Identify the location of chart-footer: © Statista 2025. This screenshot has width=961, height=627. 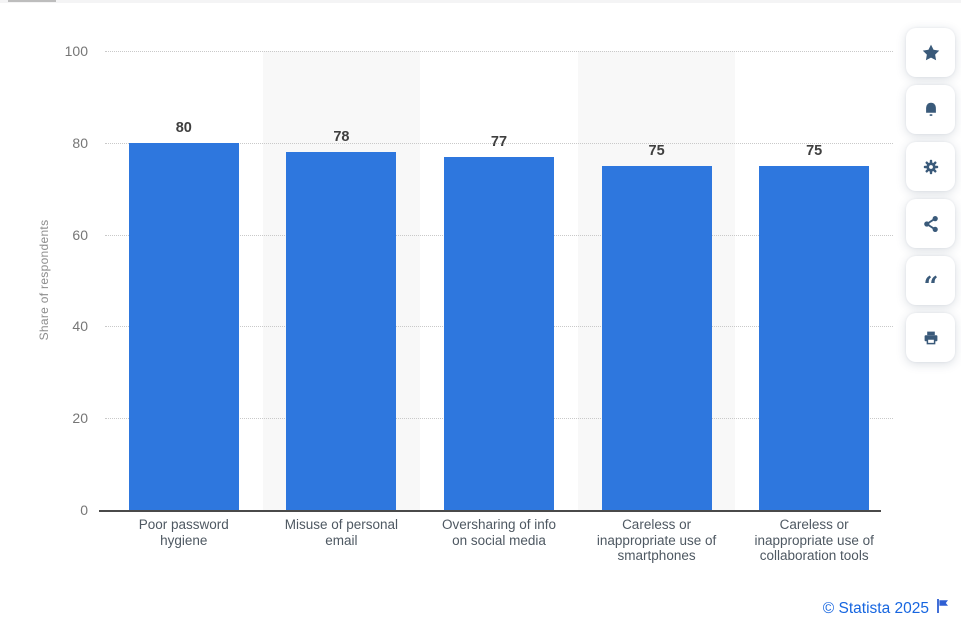
(886, 608).